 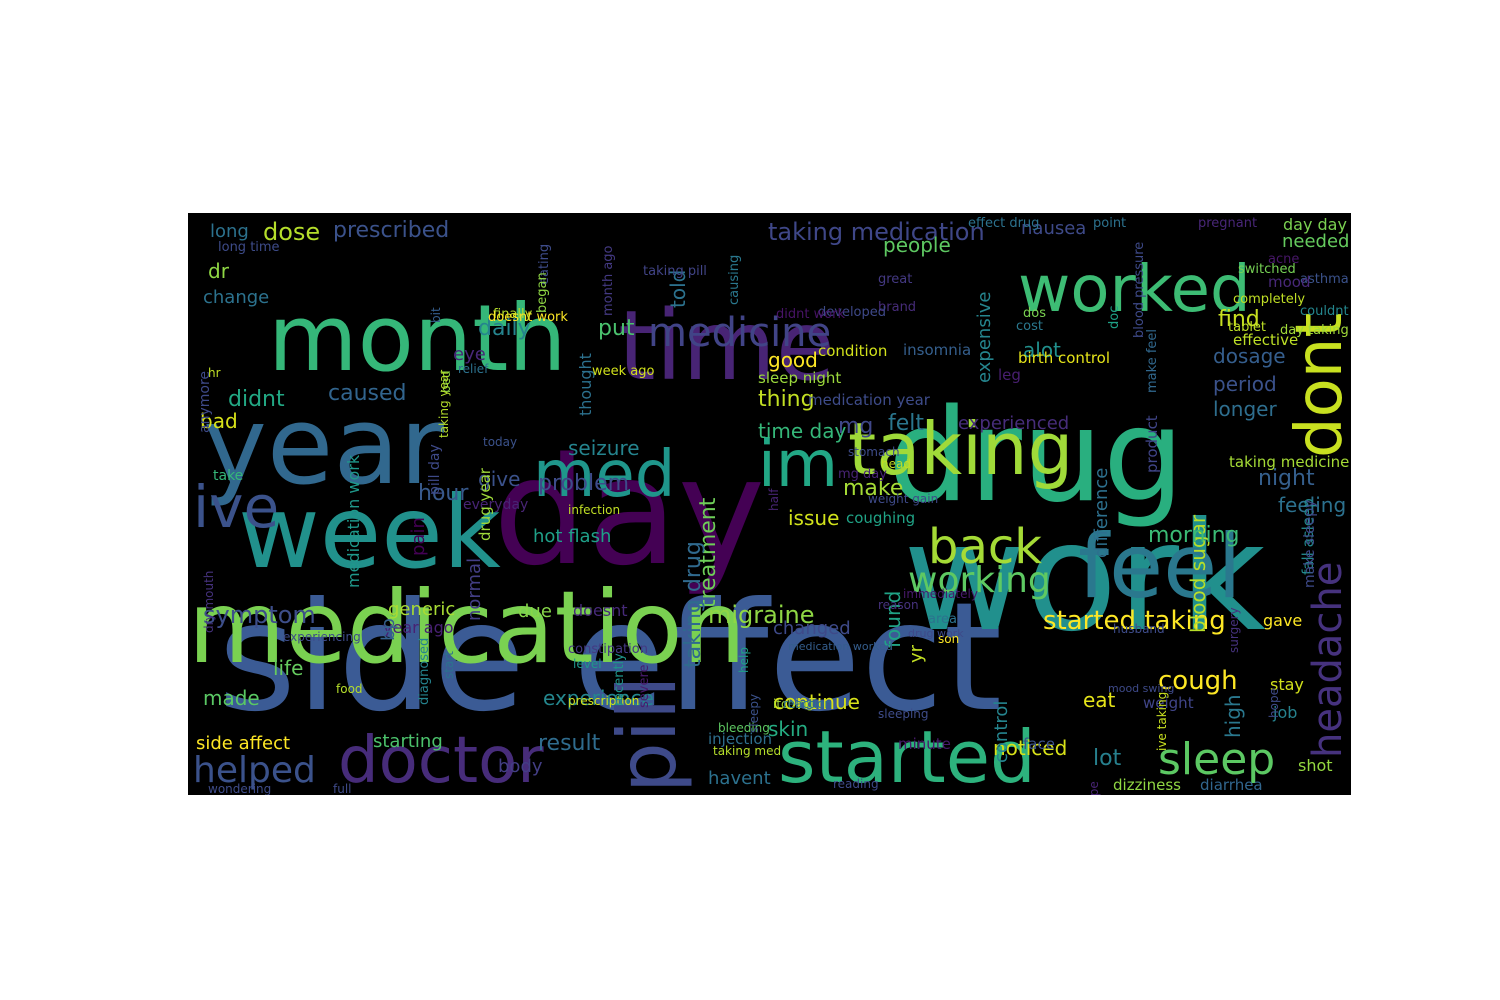 I want to click on word-type: type, so click(x=1094, y=788).